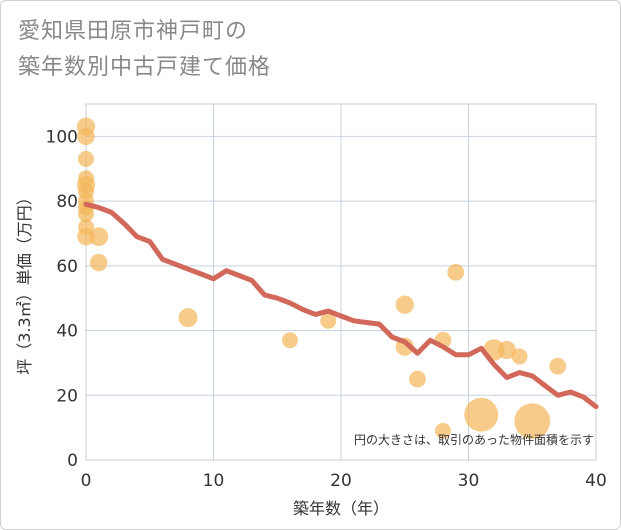 The height and width of the screenshot is (530, 621). Describe the element at coordinates (469, 481) in the screenshot. I see `x-tick-label: 30` at that location.